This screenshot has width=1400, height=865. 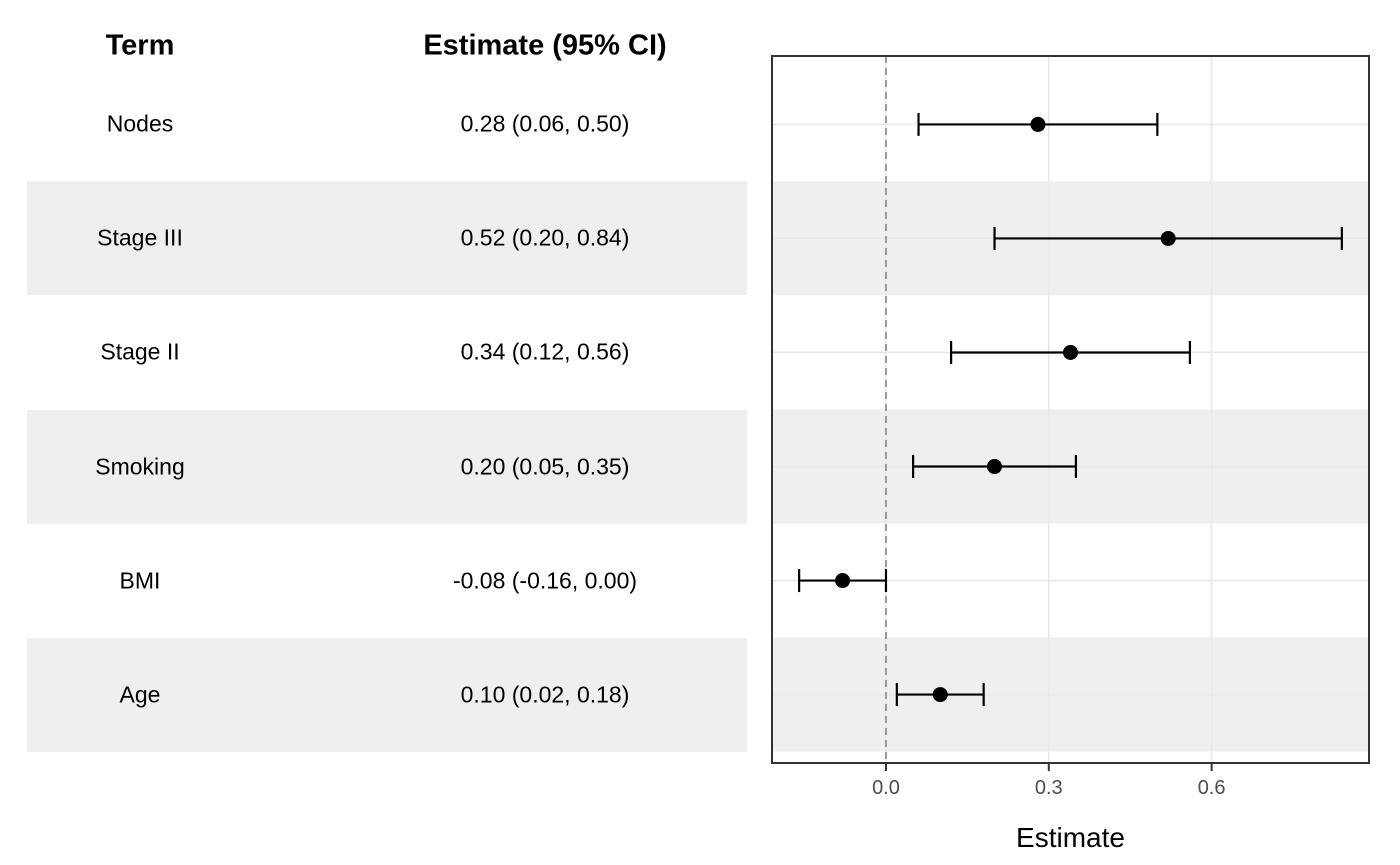 What do you see at coordinates (545, 466) in the screenshot?
I see `estimate-ci-label: 0.20 (0.05, 0.35)` at bounding box center [545, 466].